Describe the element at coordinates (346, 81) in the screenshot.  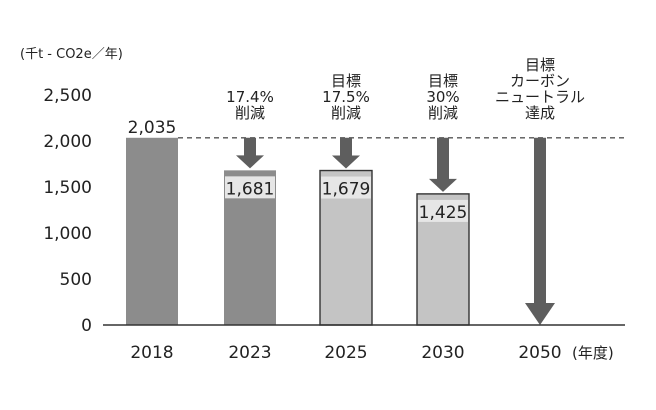
I see `annotation-2025: 目標` at that location.